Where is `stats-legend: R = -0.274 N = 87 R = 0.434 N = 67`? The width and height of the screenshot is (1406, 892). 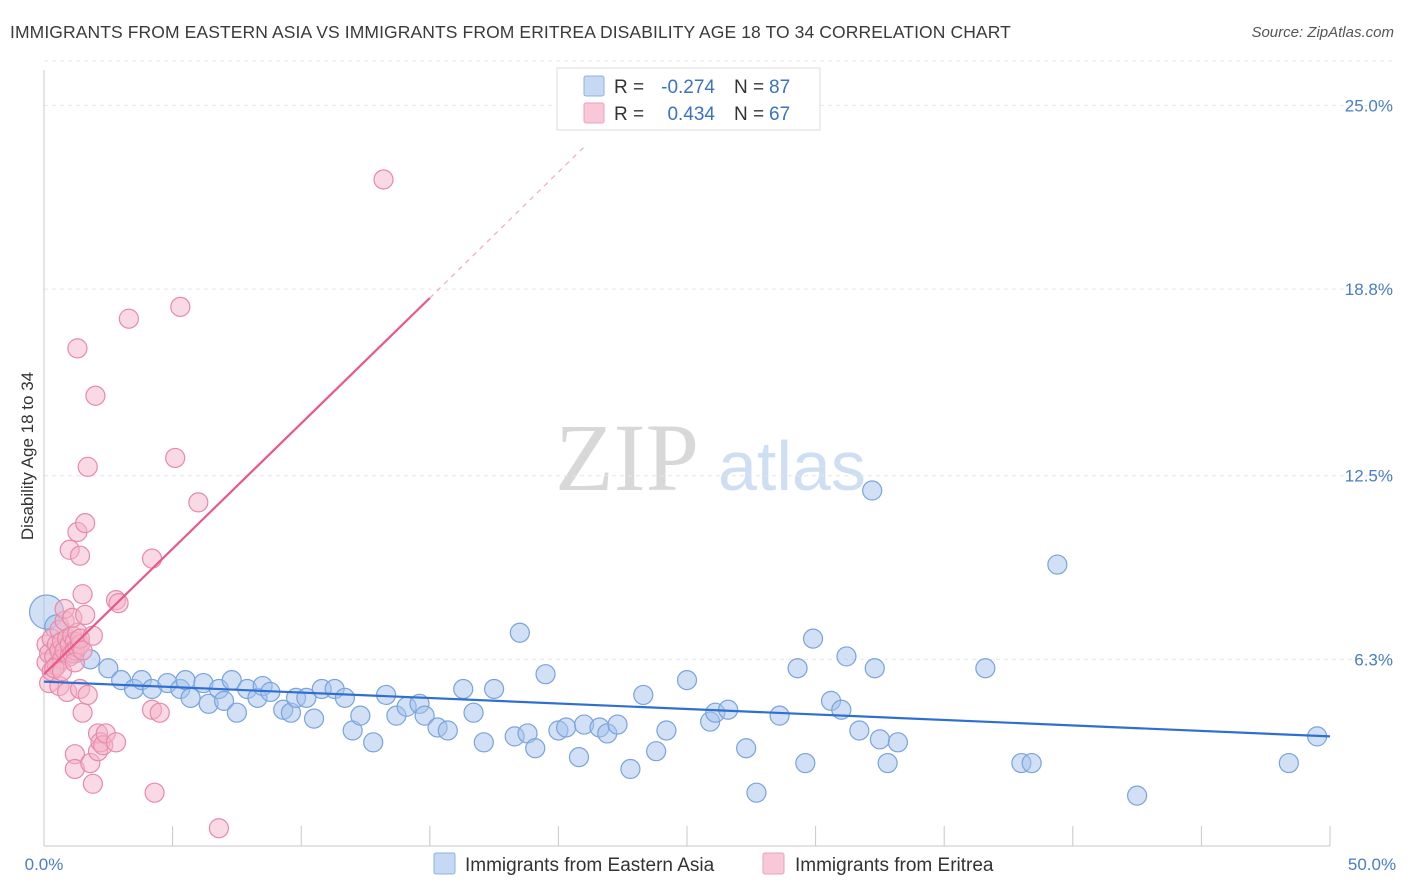
stats-legend: R = -0.274 N = 87 R = 0.434 N = 67 is located at coordinates (688, 99).